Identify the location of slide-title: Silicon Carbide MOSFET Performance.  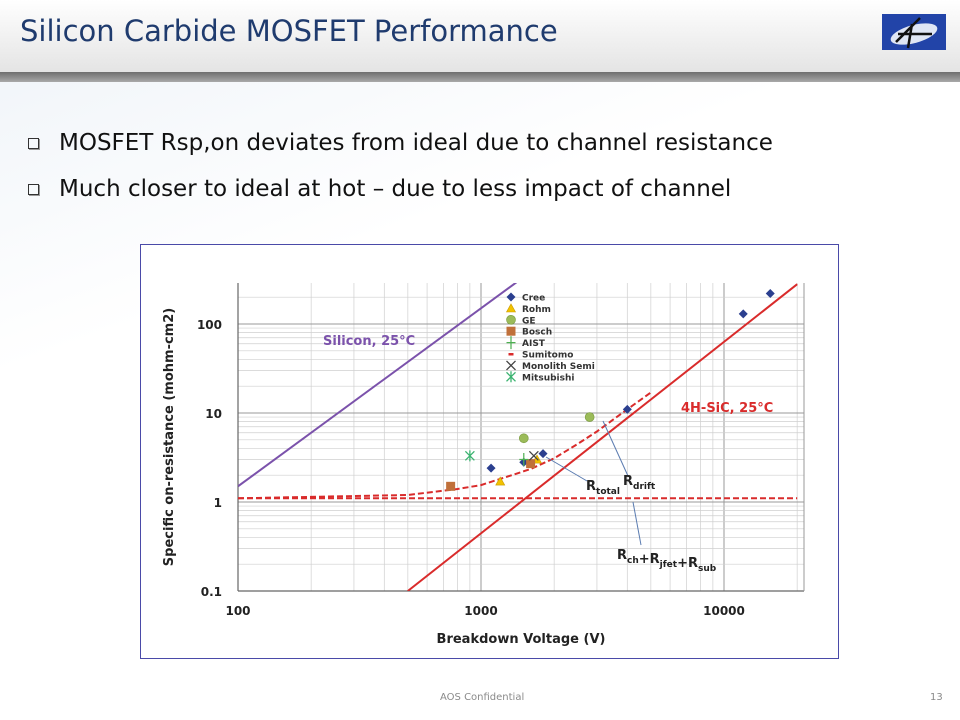
(289, 31).